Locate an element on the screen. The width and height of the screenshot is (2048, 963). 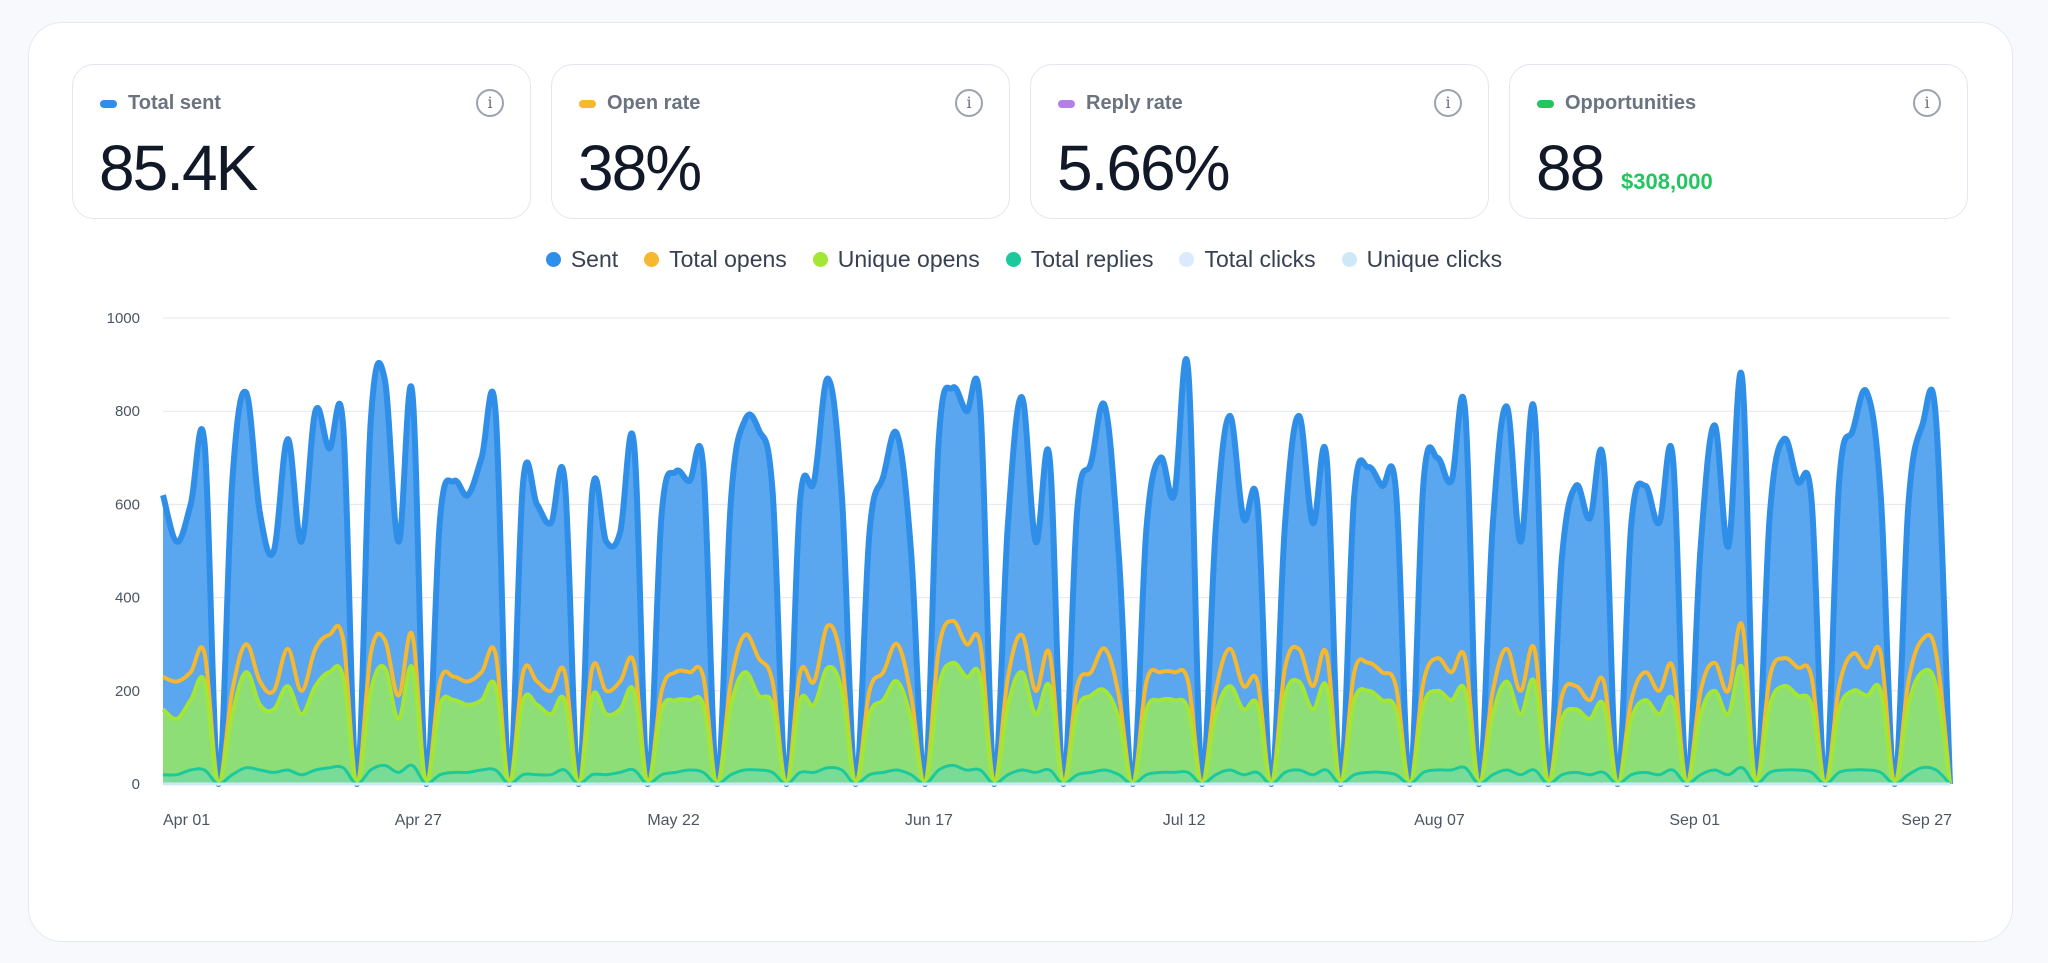
total-replies-line is located at coordinates (1057, 774).